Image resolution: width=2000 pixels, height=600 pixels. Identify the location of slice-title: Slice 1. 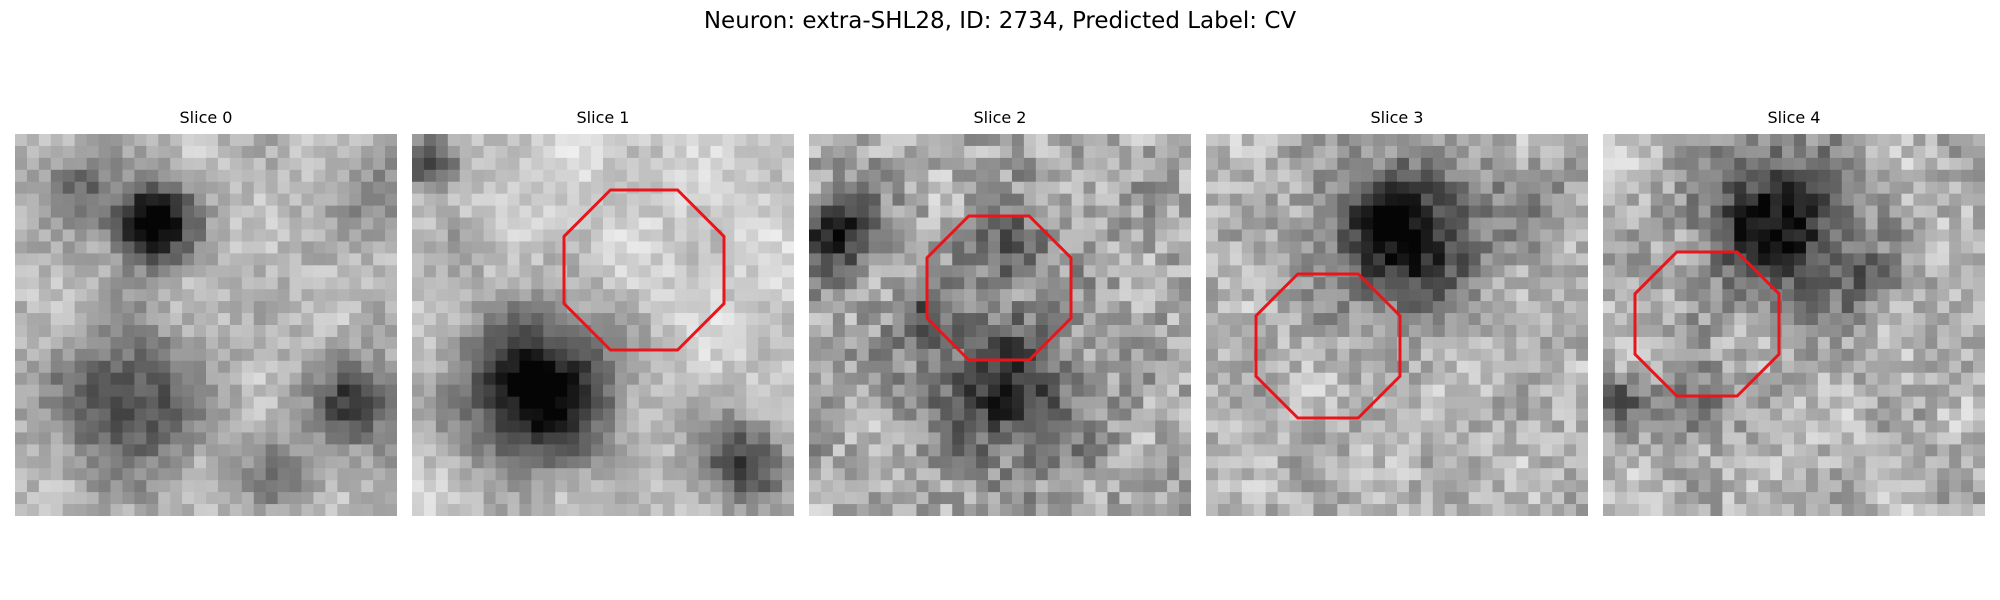
(603, 117).